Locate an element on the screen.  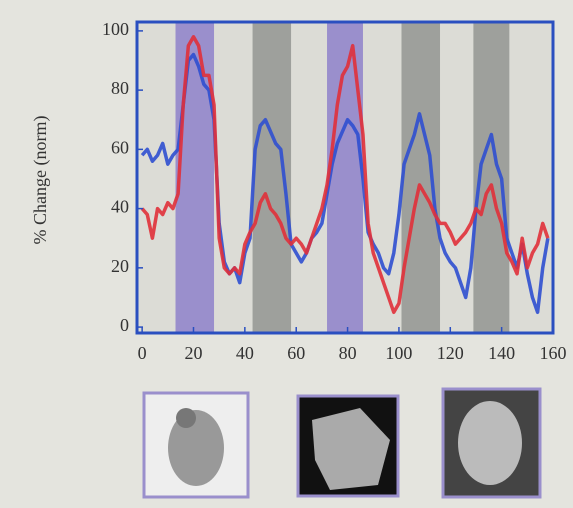
x-tick-label: 60 is located at coordinates (296, 353).